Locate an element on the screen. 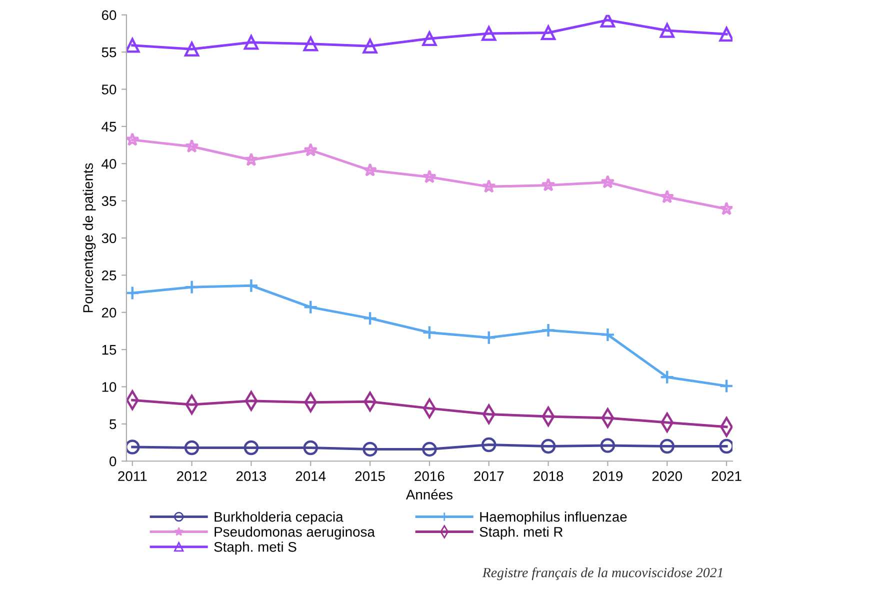 This screenshot has height=595, width=872. y-tick-label: 0 is located at coordinates (113, 461).